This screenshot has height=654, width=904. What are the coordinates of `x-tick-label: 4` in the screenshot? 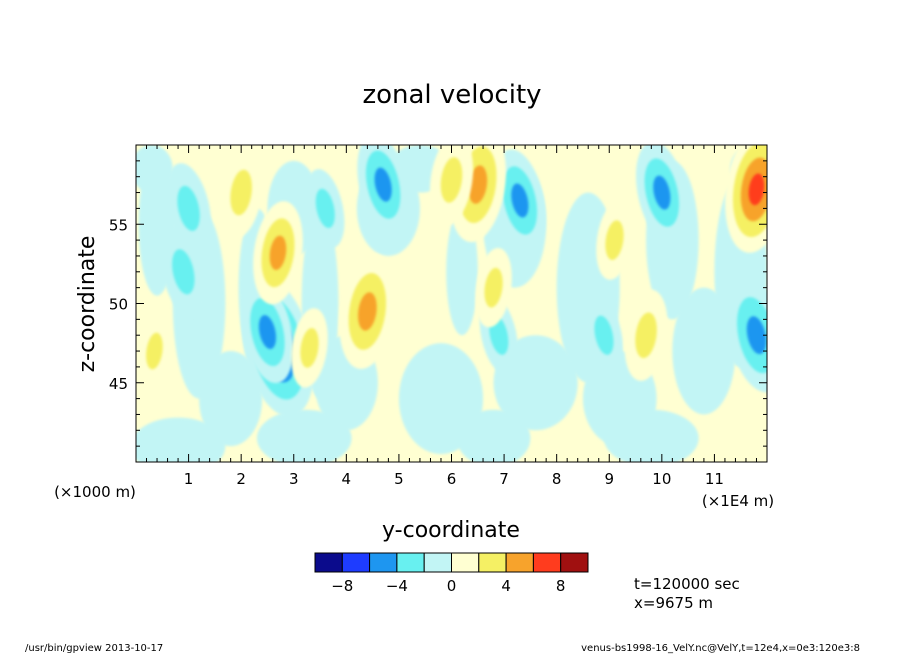 It's located at (347, 479).